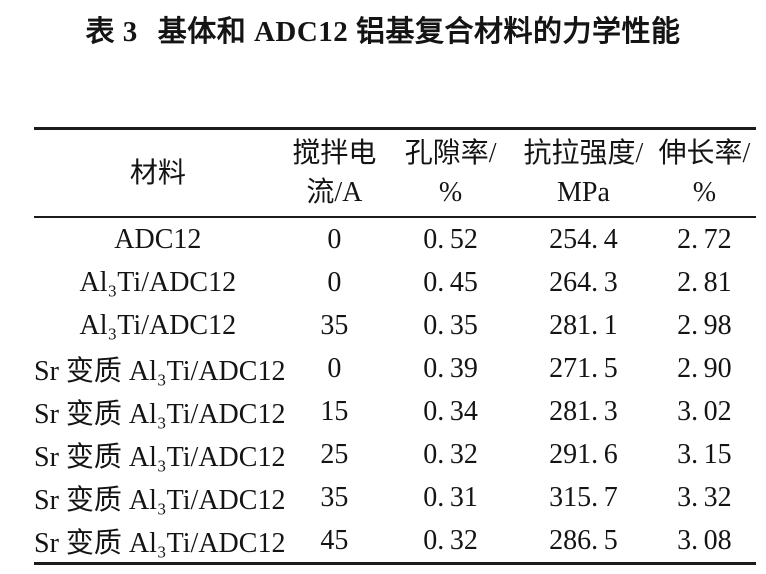  I want to click on cell-current: 15, so click(334, 411).